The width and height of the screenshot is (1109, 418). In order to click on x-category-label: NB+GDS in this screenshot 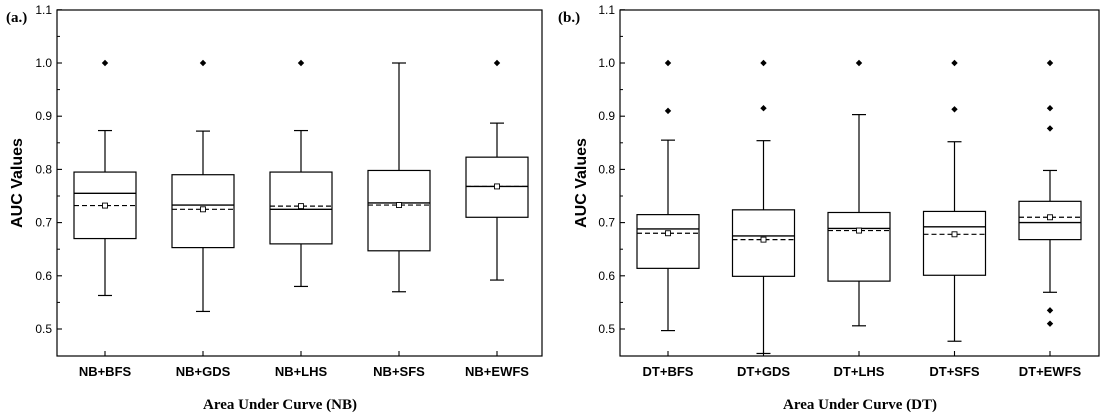, I will do `click(203, 371)`.